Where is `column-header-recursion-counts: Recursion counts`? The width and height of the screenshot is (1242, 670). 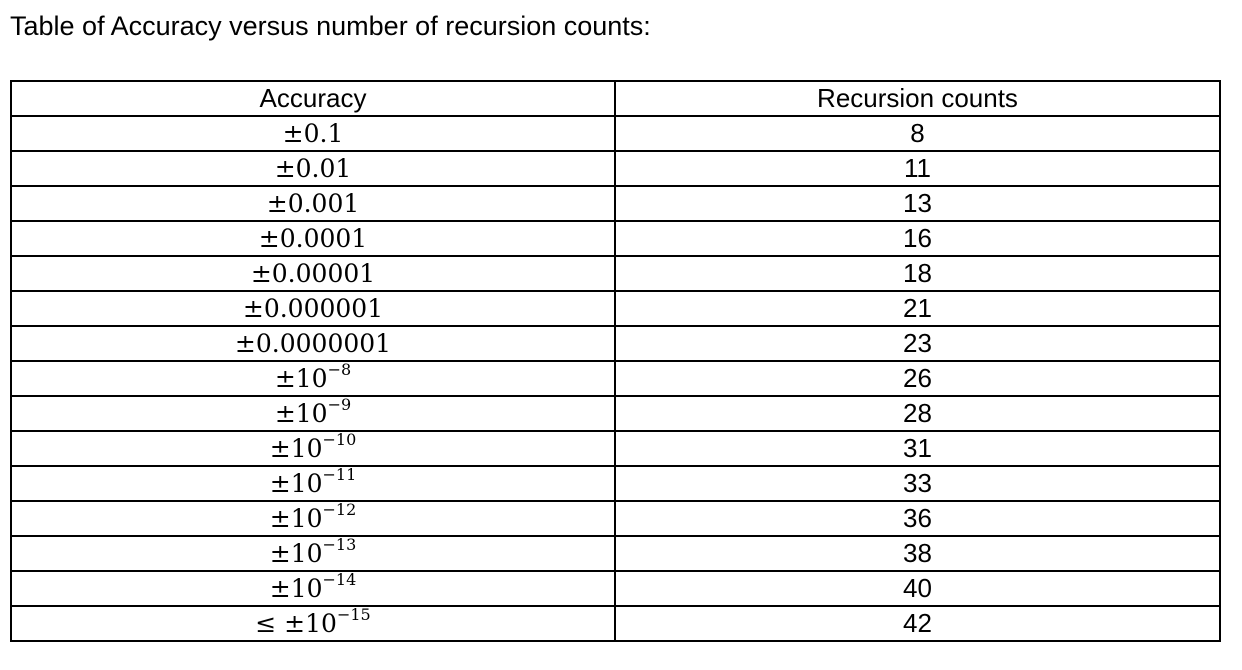 column-header-recursion-counts: Recursion counts is located at coordinates (917, 98).